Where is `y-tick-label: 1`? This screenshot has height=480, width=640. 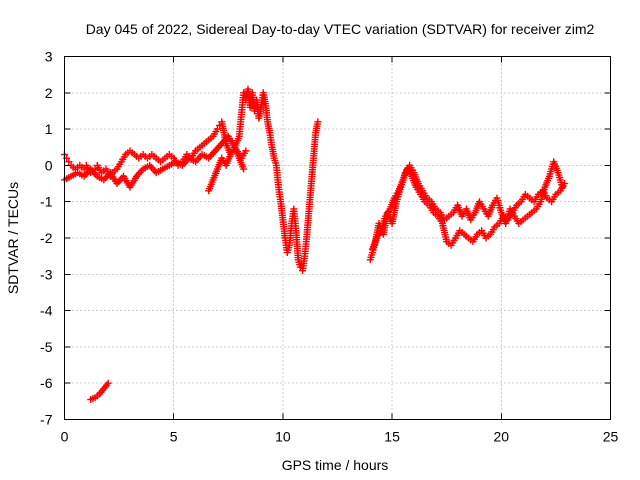
y-tick-label: 1 is located at coordinates (49, 129).